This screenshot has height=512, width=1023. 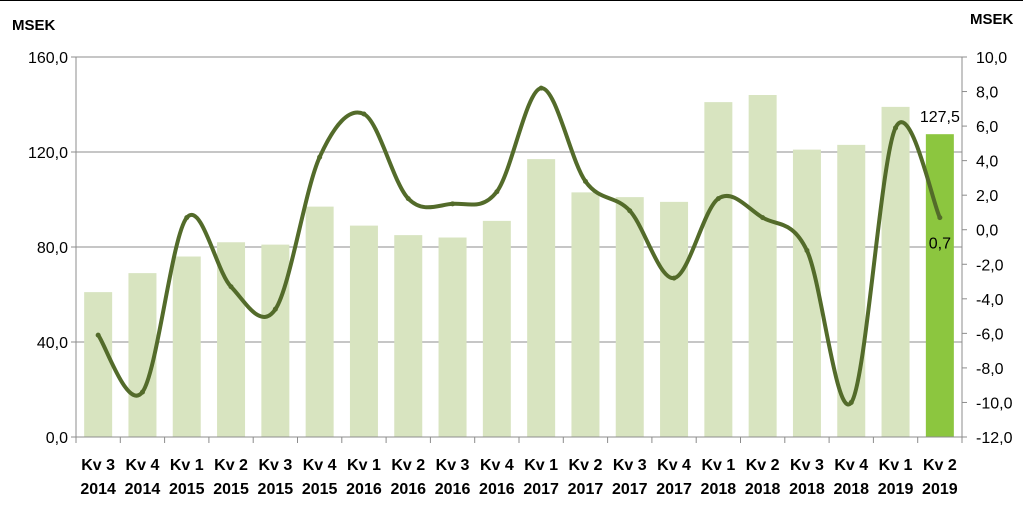 I want to click on left-tick-label: 0,0, so click(x=57, y=438).